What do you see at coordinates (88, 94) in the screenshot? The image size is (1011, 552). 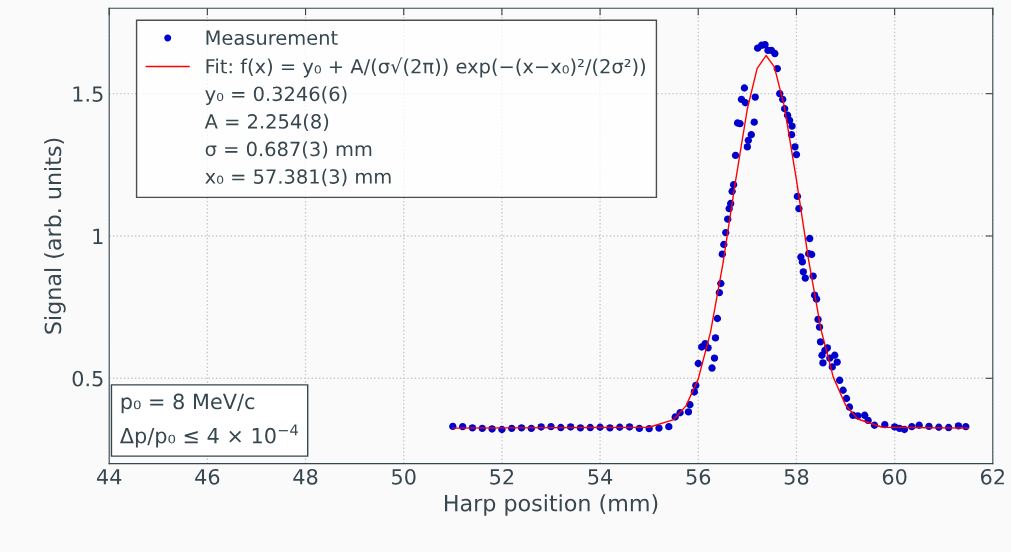 I see `y-tick-label: 1.5` at bounding box center [88, 94].